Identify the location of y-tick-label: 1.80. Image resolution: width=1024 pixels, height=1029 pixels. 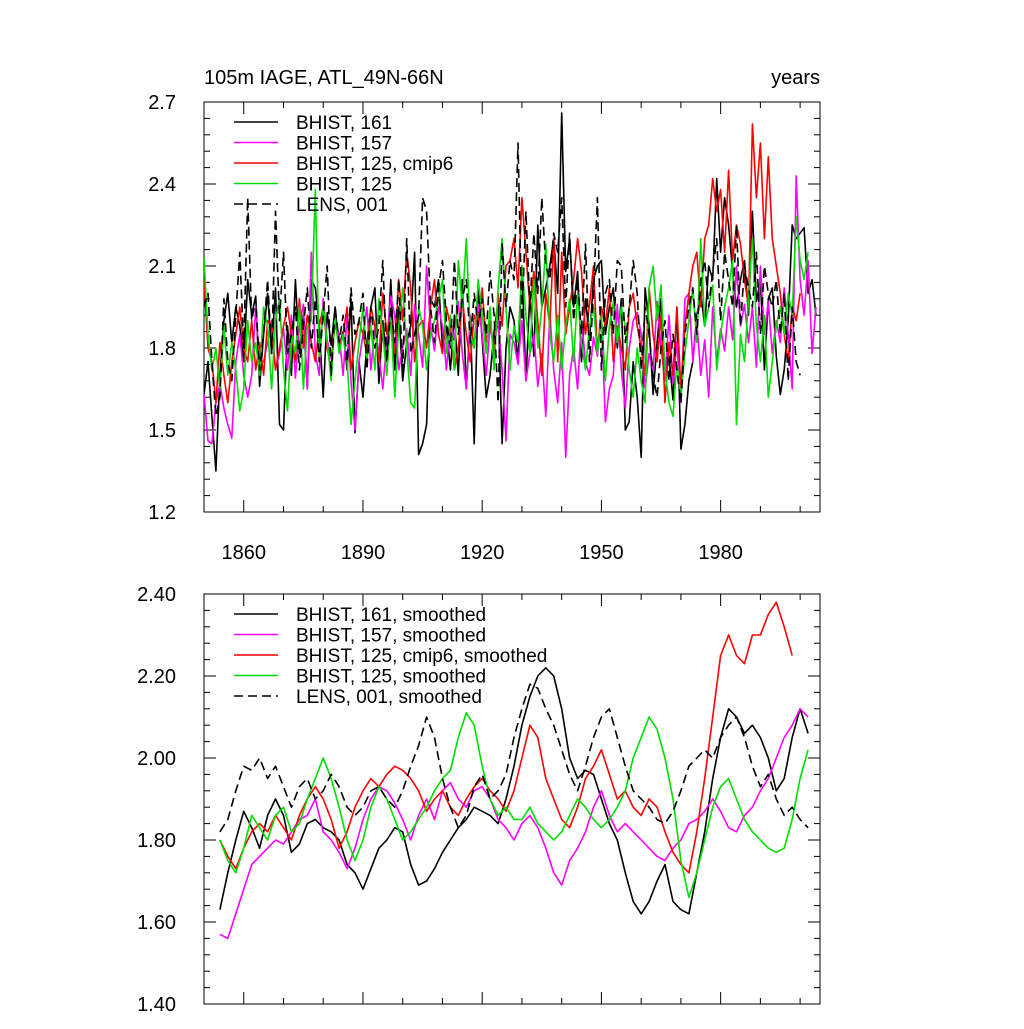
(156, 841).